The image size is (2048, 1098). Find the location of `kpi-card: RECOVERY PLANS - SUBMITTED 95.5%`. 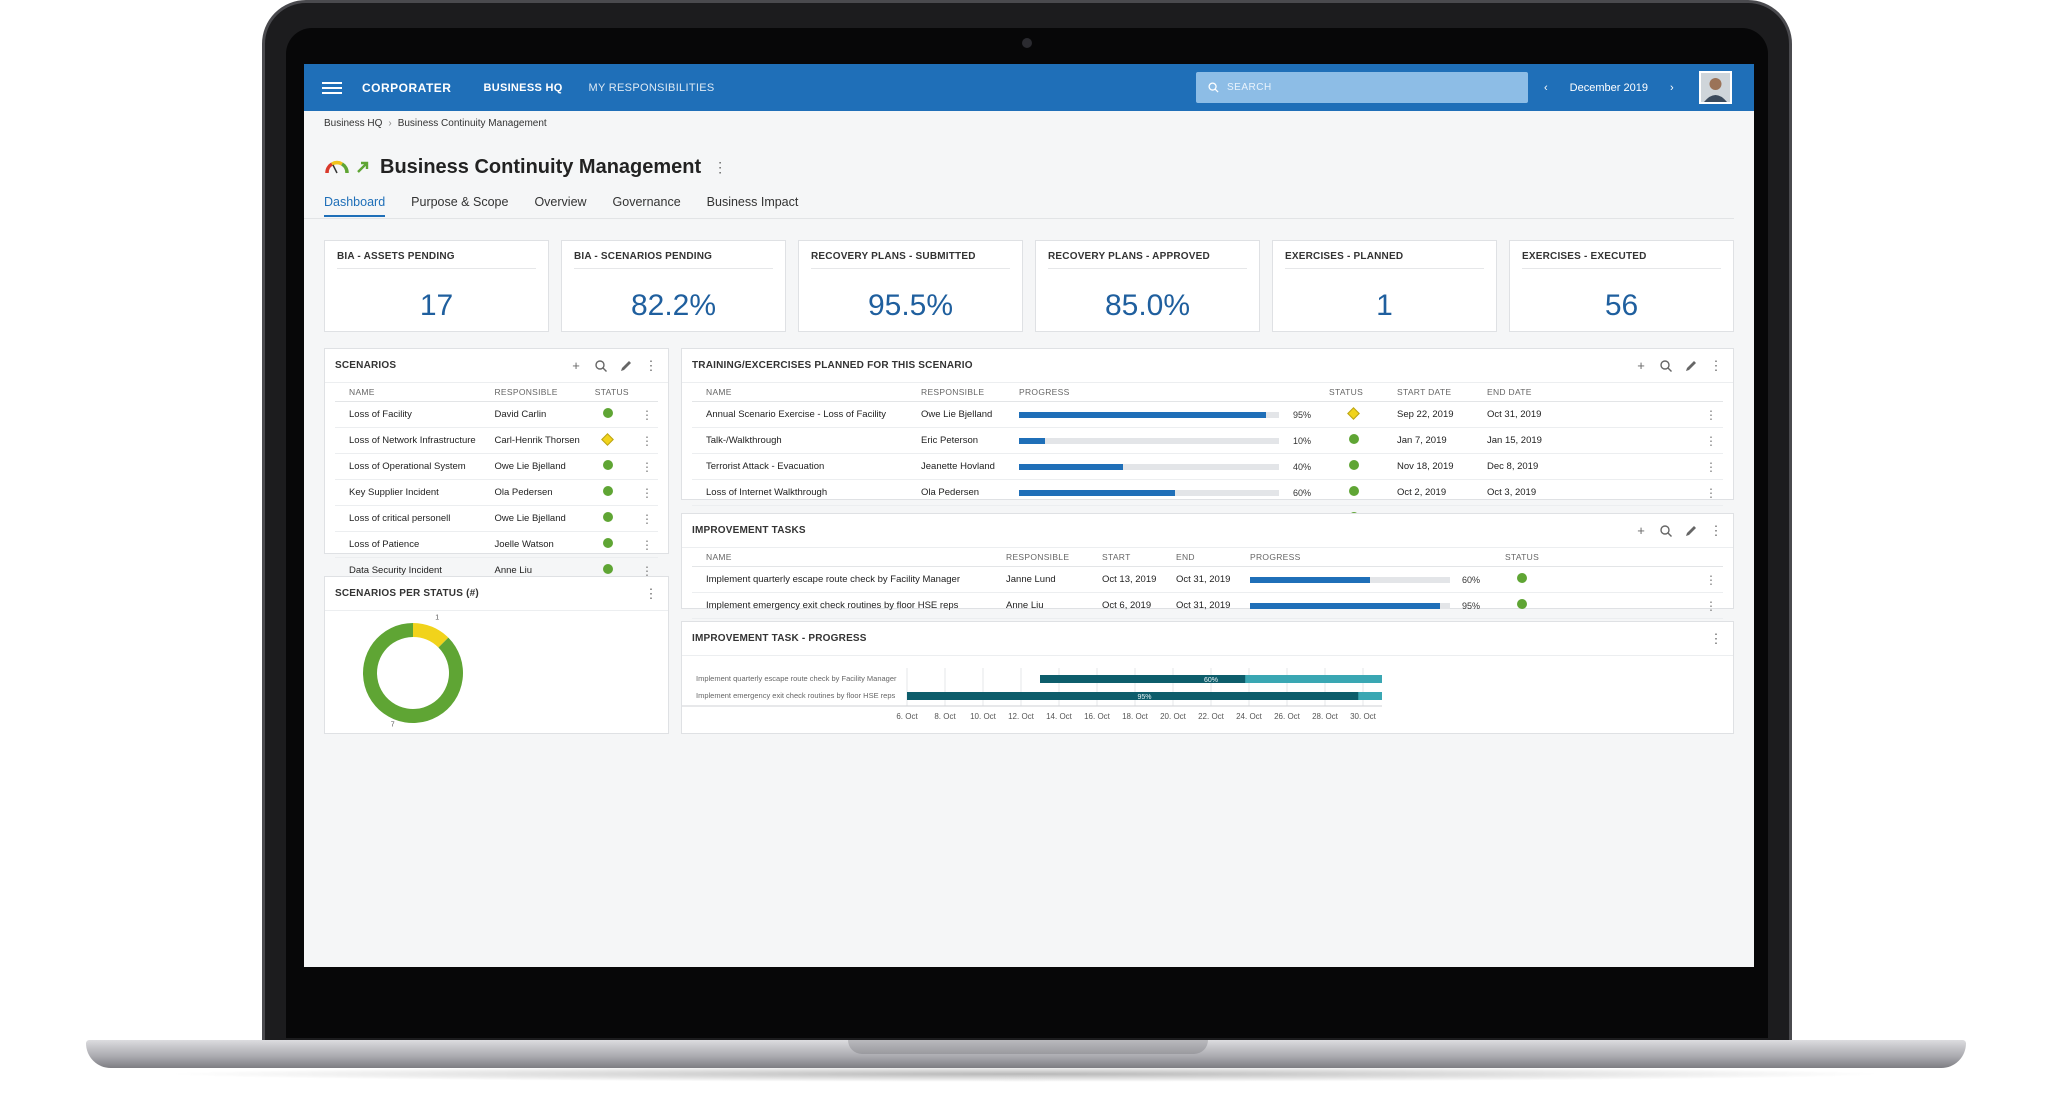

kpi-card: RECOVERY PLANS - SUBMITTED 95.5% is located at coordinates (910, 286).